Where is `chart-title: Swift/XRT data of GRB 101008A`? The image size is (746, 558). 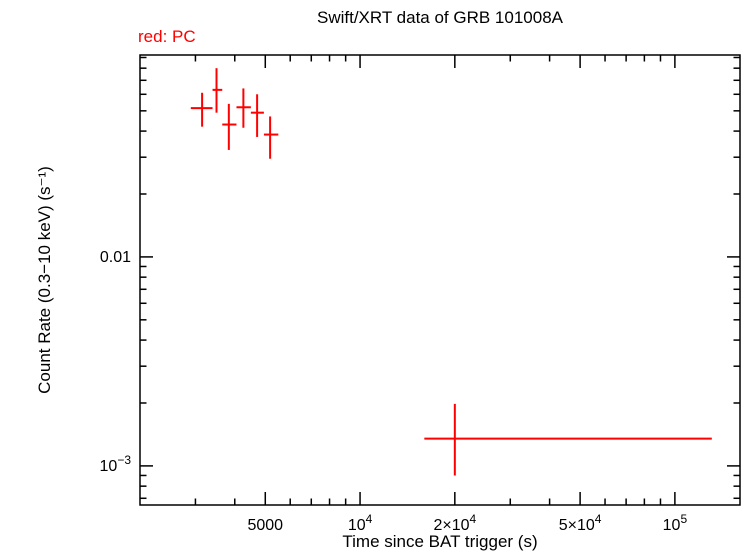 chart-title: Swift/XRT data of GRB 101008A is located at coordinates (439, 17).